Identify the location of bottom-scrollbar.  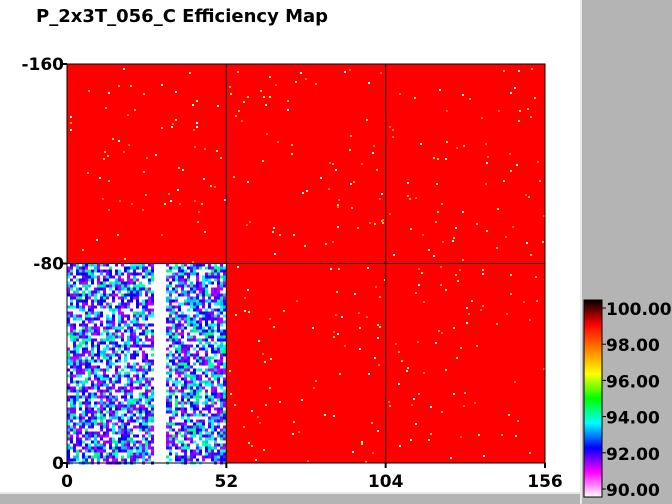
(290, 498).